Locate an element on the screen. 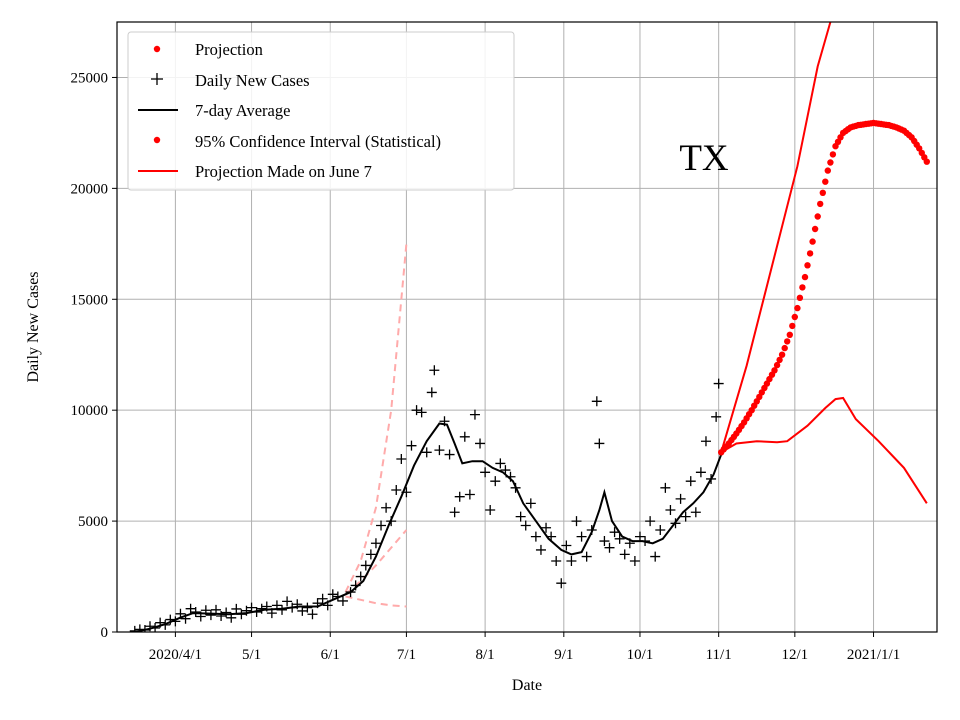 This screenshot has height=720, width=960. x-tick-label: 9/1 is located at coordinates (563, 655).